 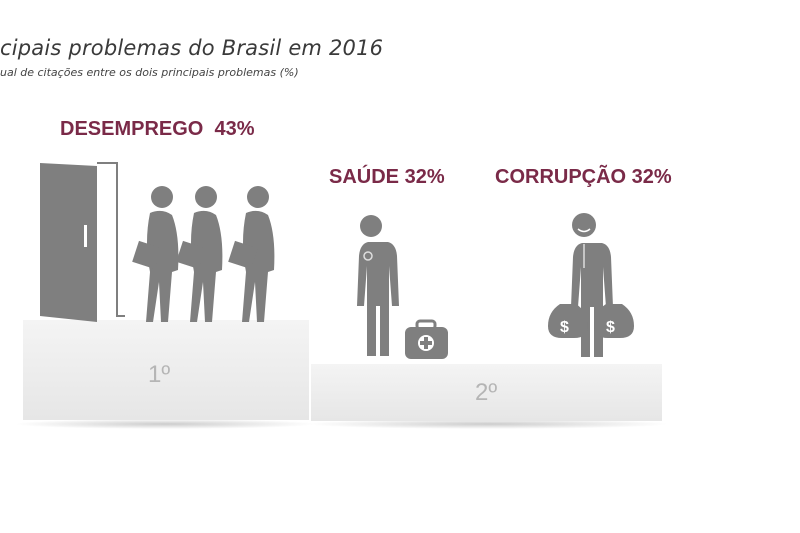 What do you see at coordinates (159, 374) in the screenshot?
I see `podium-rank-first: 1º` at bounding box center [159, 374].